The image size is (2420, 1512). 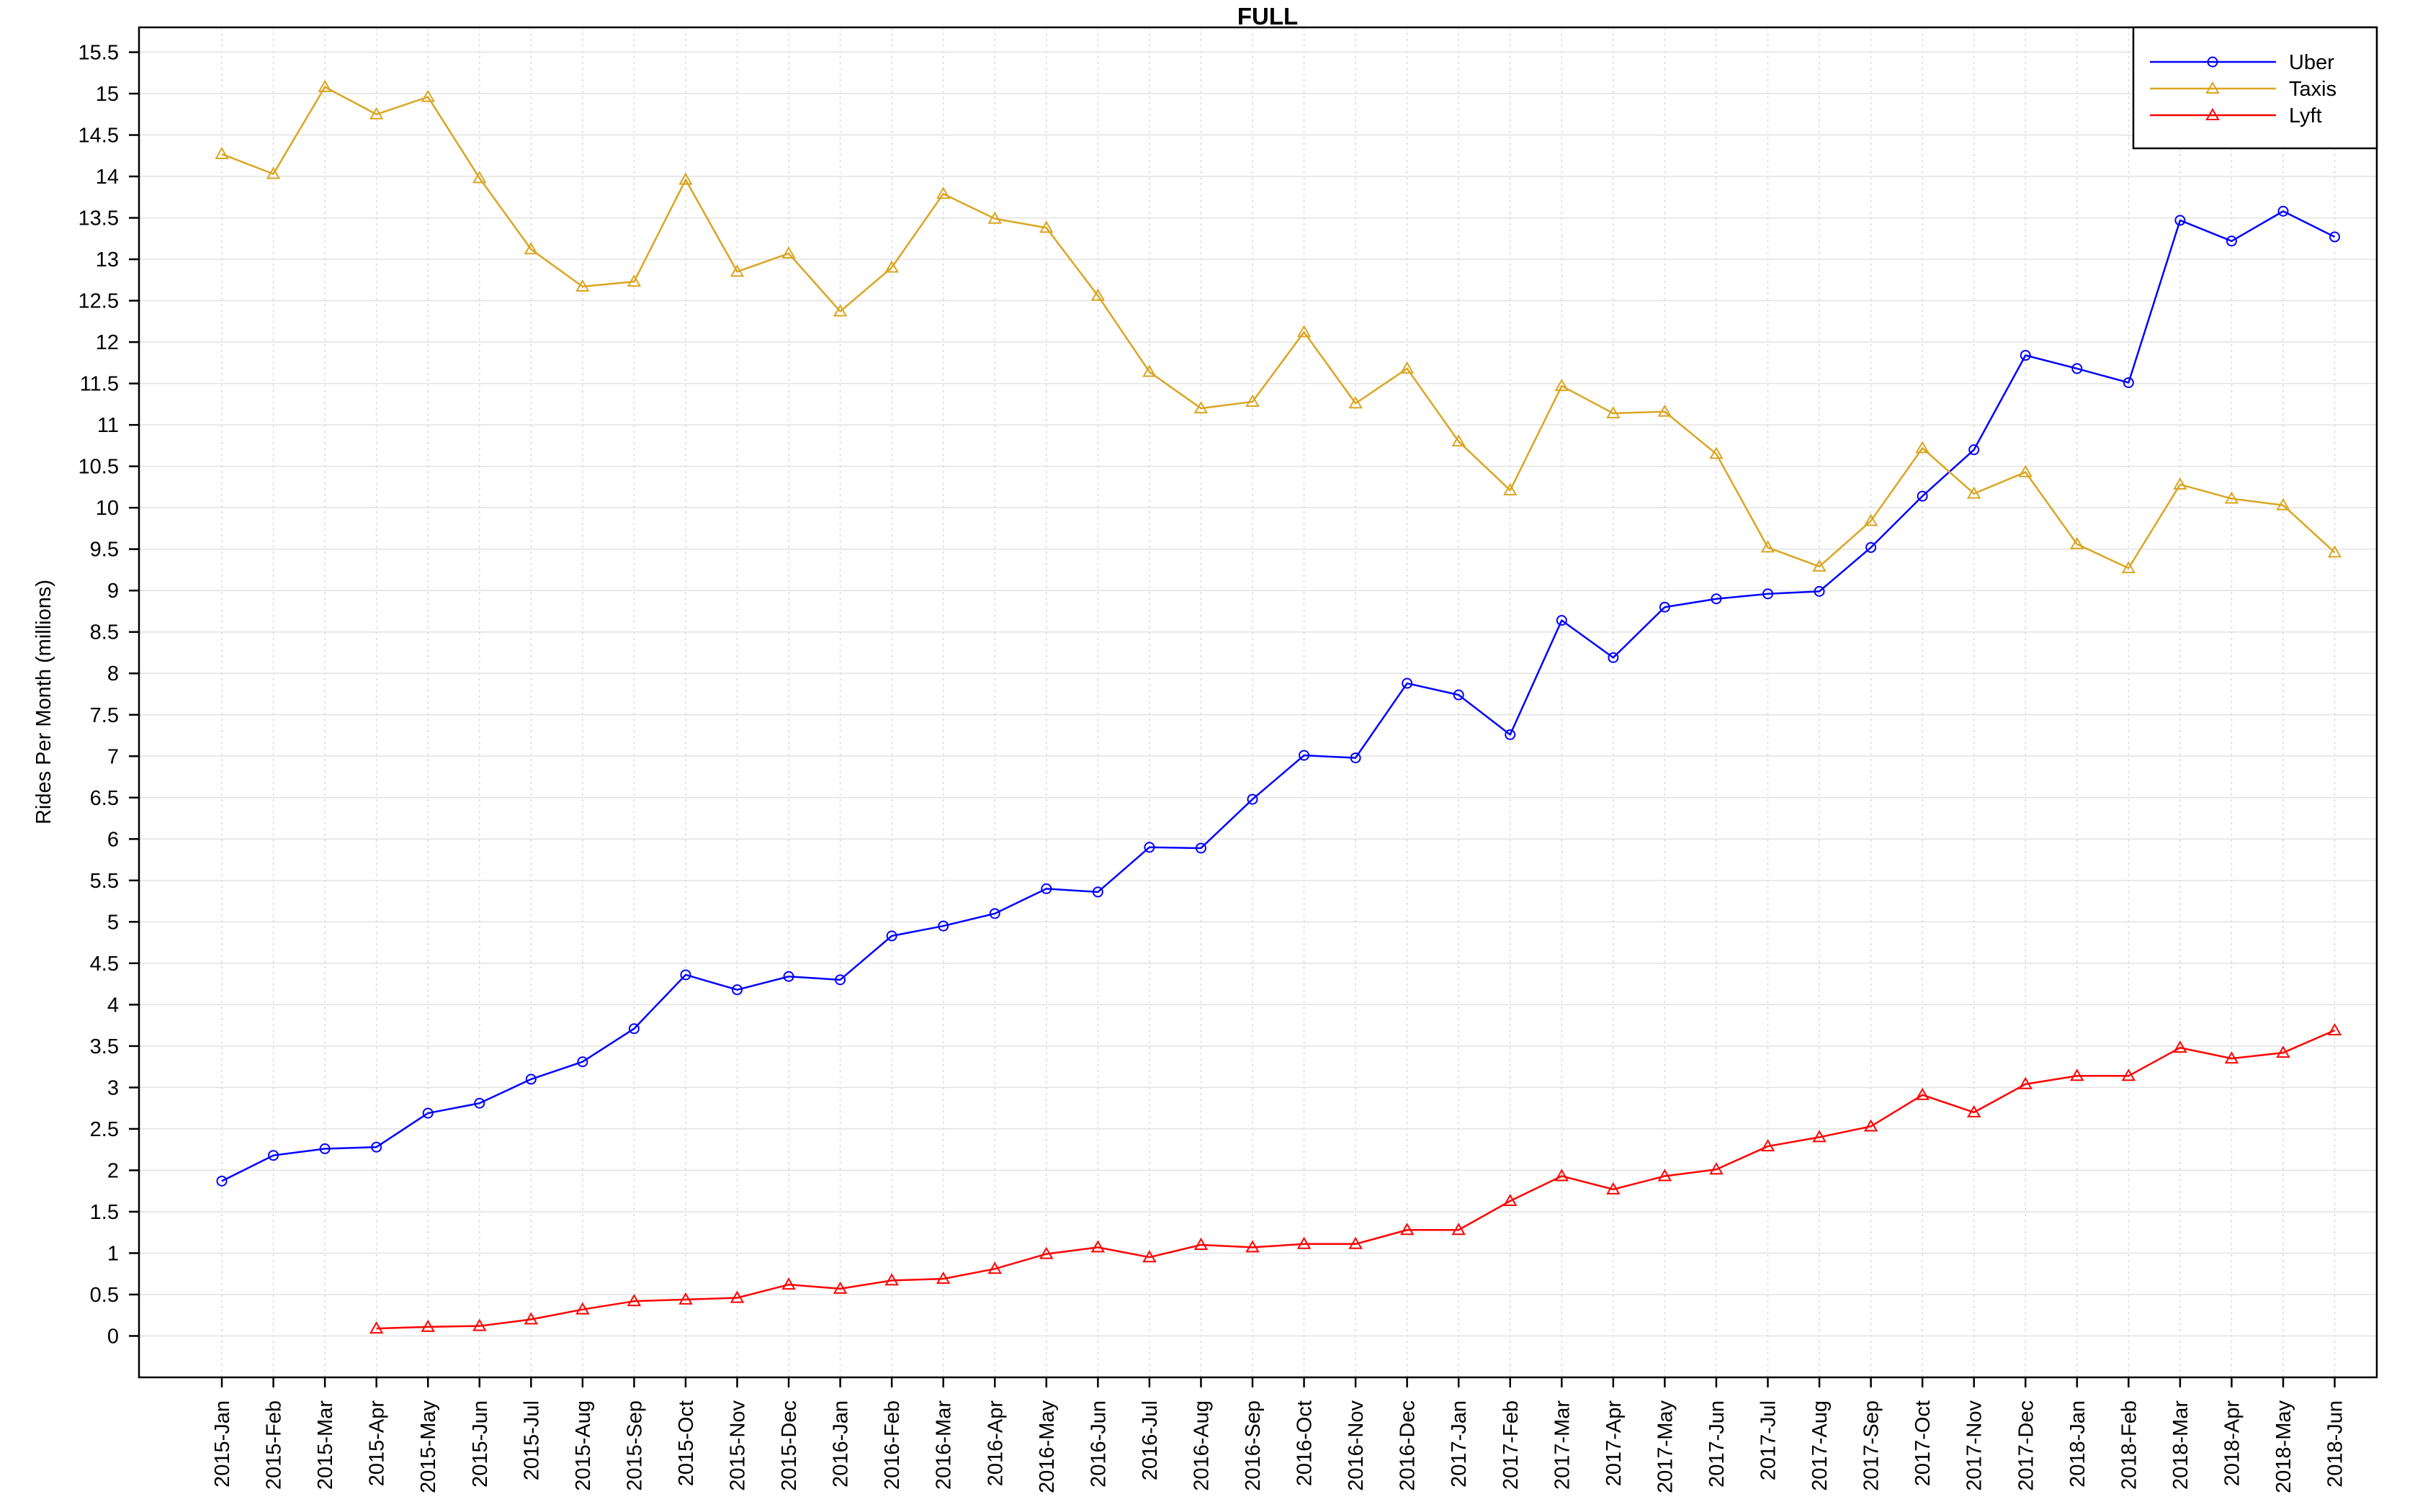 I want to click on x-tick-label: 2017-Aug, so click(x=1820, y=1445).